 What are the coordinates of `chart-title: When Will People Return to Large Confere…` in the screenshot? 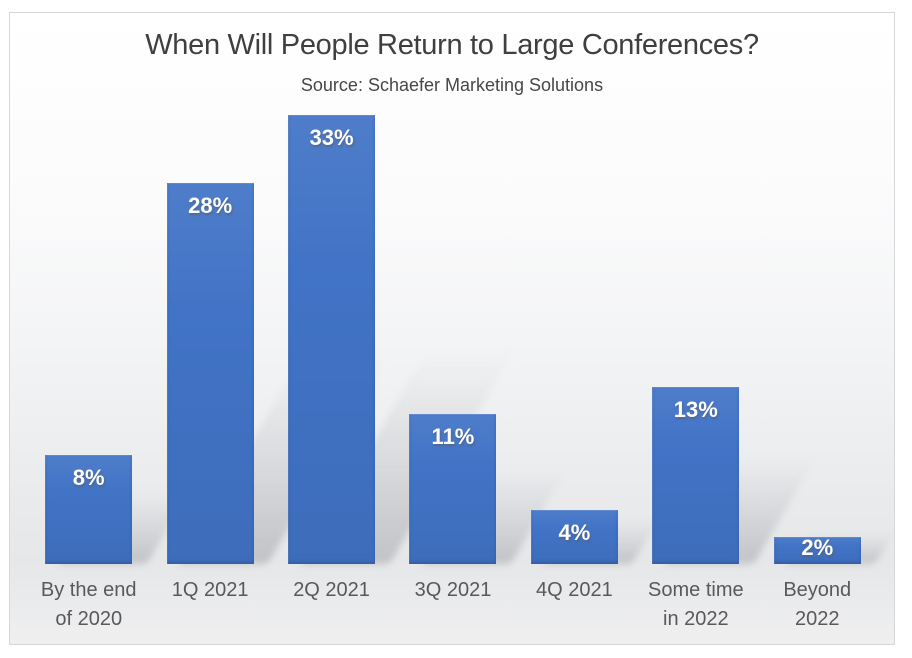 It's located at (452, 45).